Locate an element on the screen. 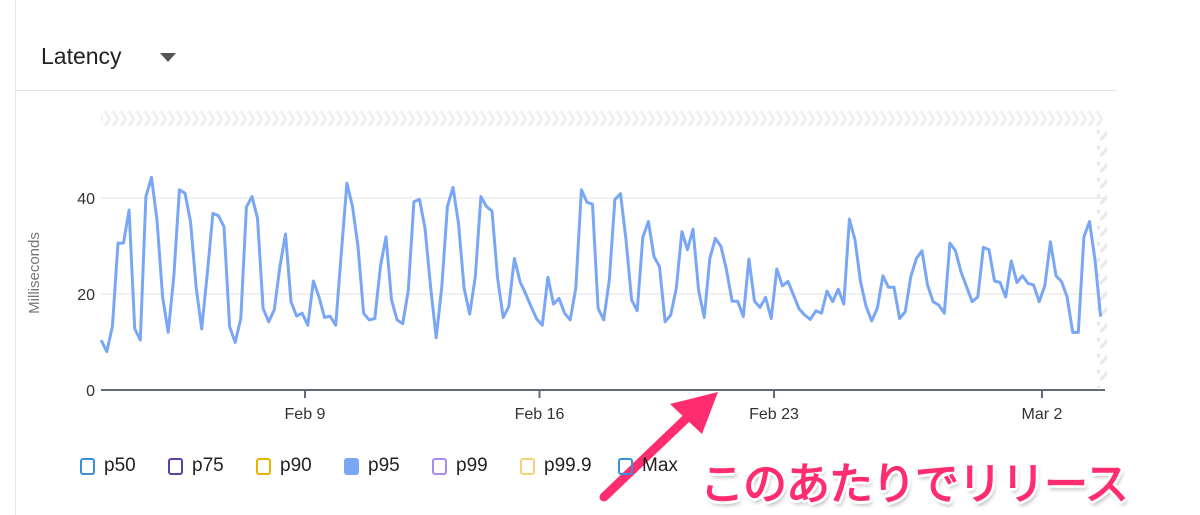  legend-item-p99-9: p99.9 is located at coordinates (556, 466).